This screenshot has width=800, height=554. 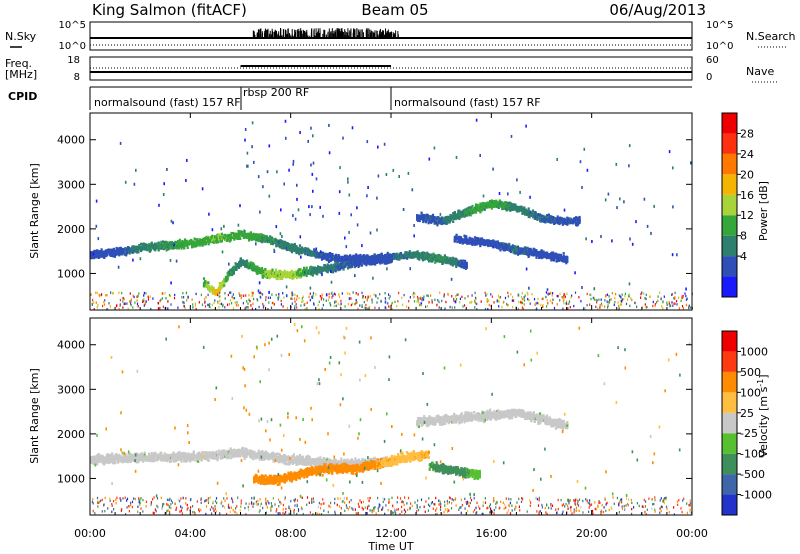 What do you see at coordinates (709, 77) in the screenshot?
I see `freq-right-tick-bottom: 0` at bounding box center [709, 77].